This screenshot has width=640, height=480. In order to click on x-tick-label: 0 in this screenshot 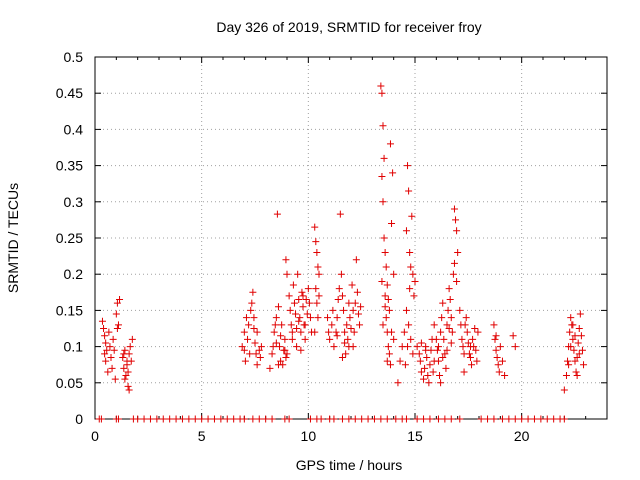, I will do `click(95, 436)`.